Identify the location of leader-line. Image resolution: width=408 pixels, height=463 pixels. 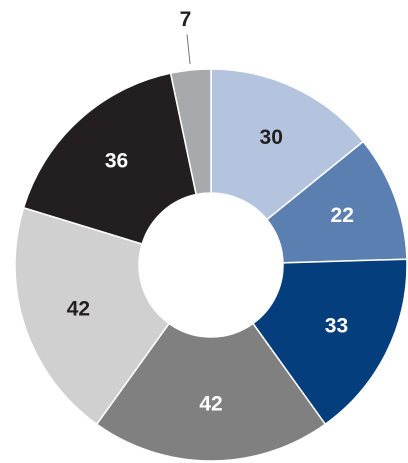
(188, 49).